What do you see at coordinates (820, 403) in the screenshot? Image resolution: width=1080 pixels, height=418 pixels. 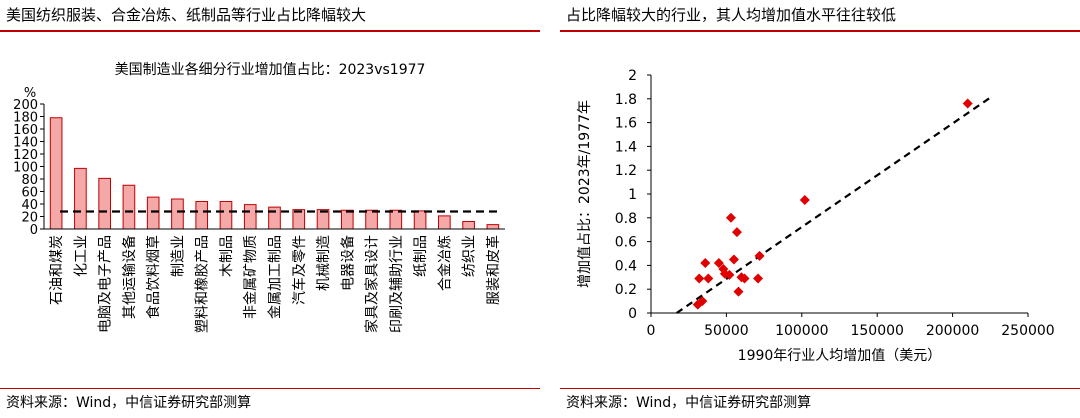 I see `right-panel-source: 资料来源：Wind，中信证券研究部测算` at bounding box center [820, 403].